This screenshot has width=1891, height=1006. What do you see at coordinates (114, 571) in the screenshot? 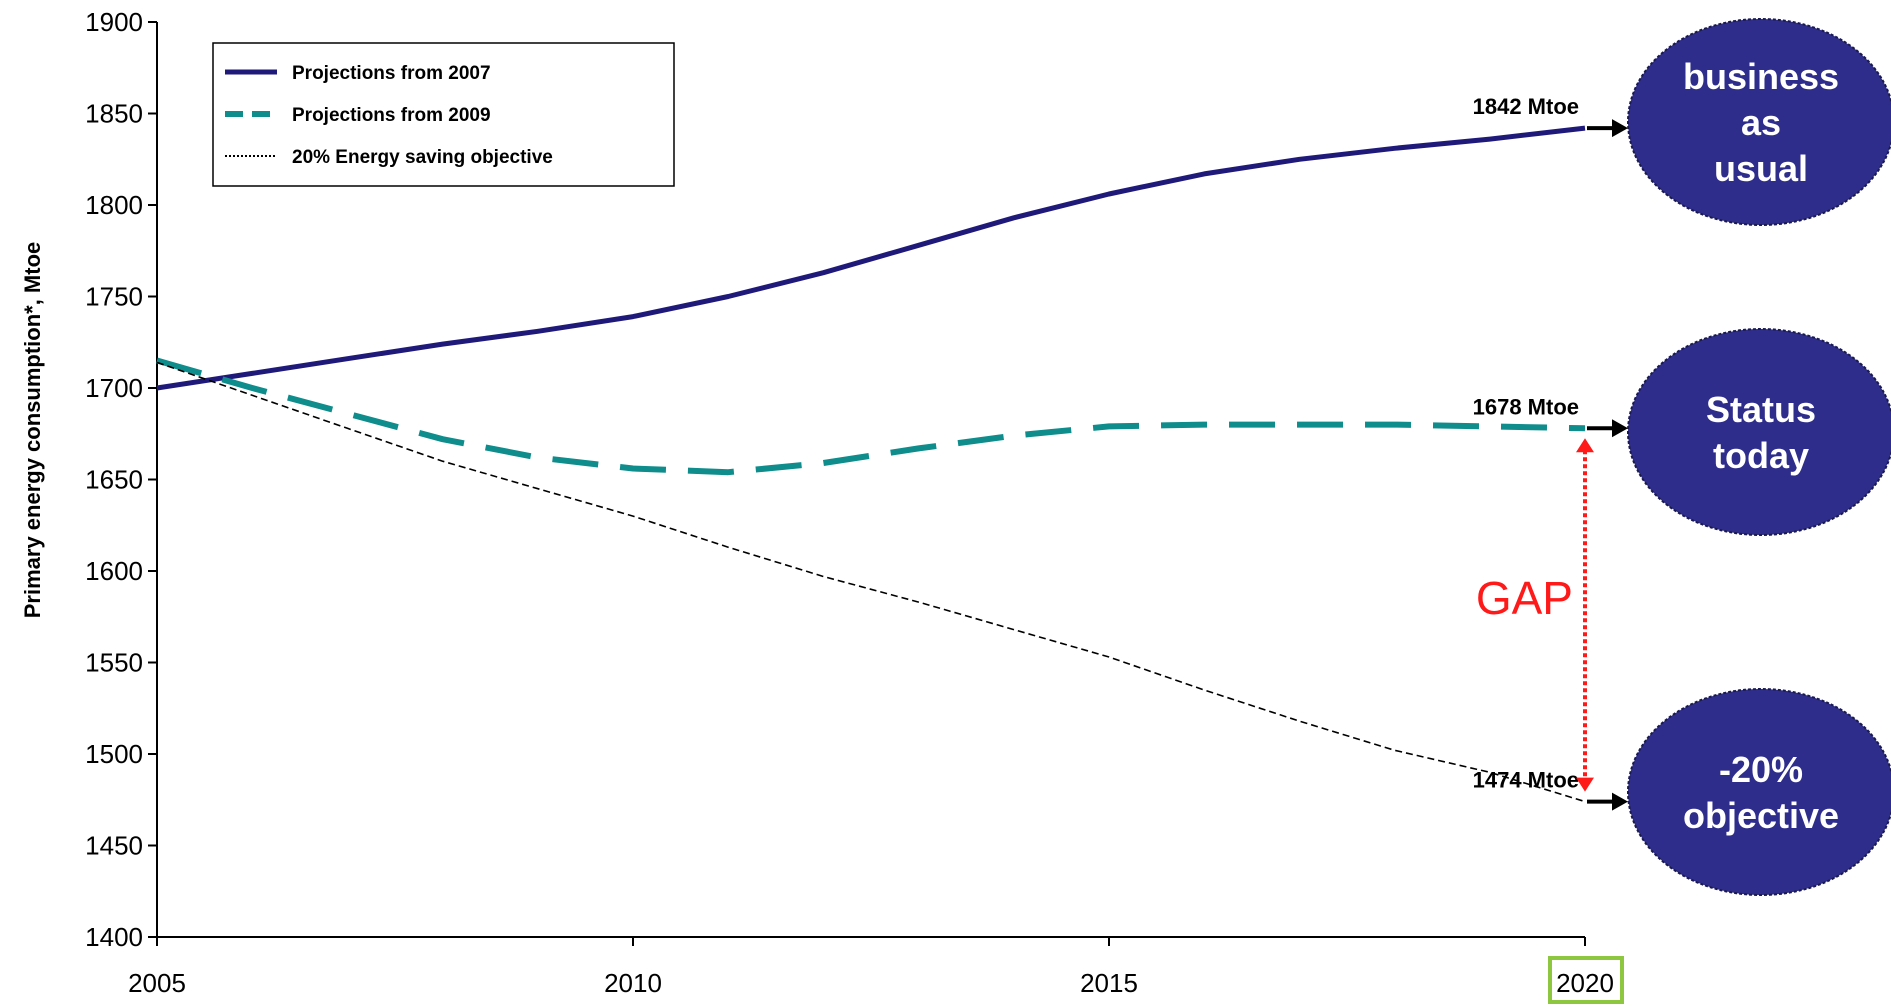
I see `y-tick-label: 1600` at bounding box center [114, 571].